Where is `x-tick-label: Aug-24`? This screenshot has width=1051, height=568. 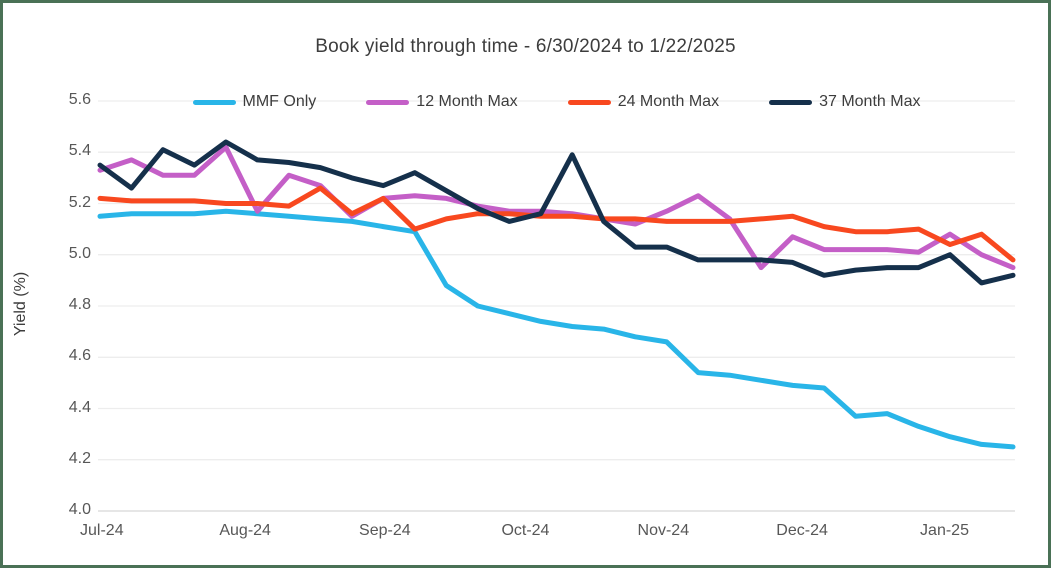 x-tick-label: Aug-24 is located at coordinates (245, 530).